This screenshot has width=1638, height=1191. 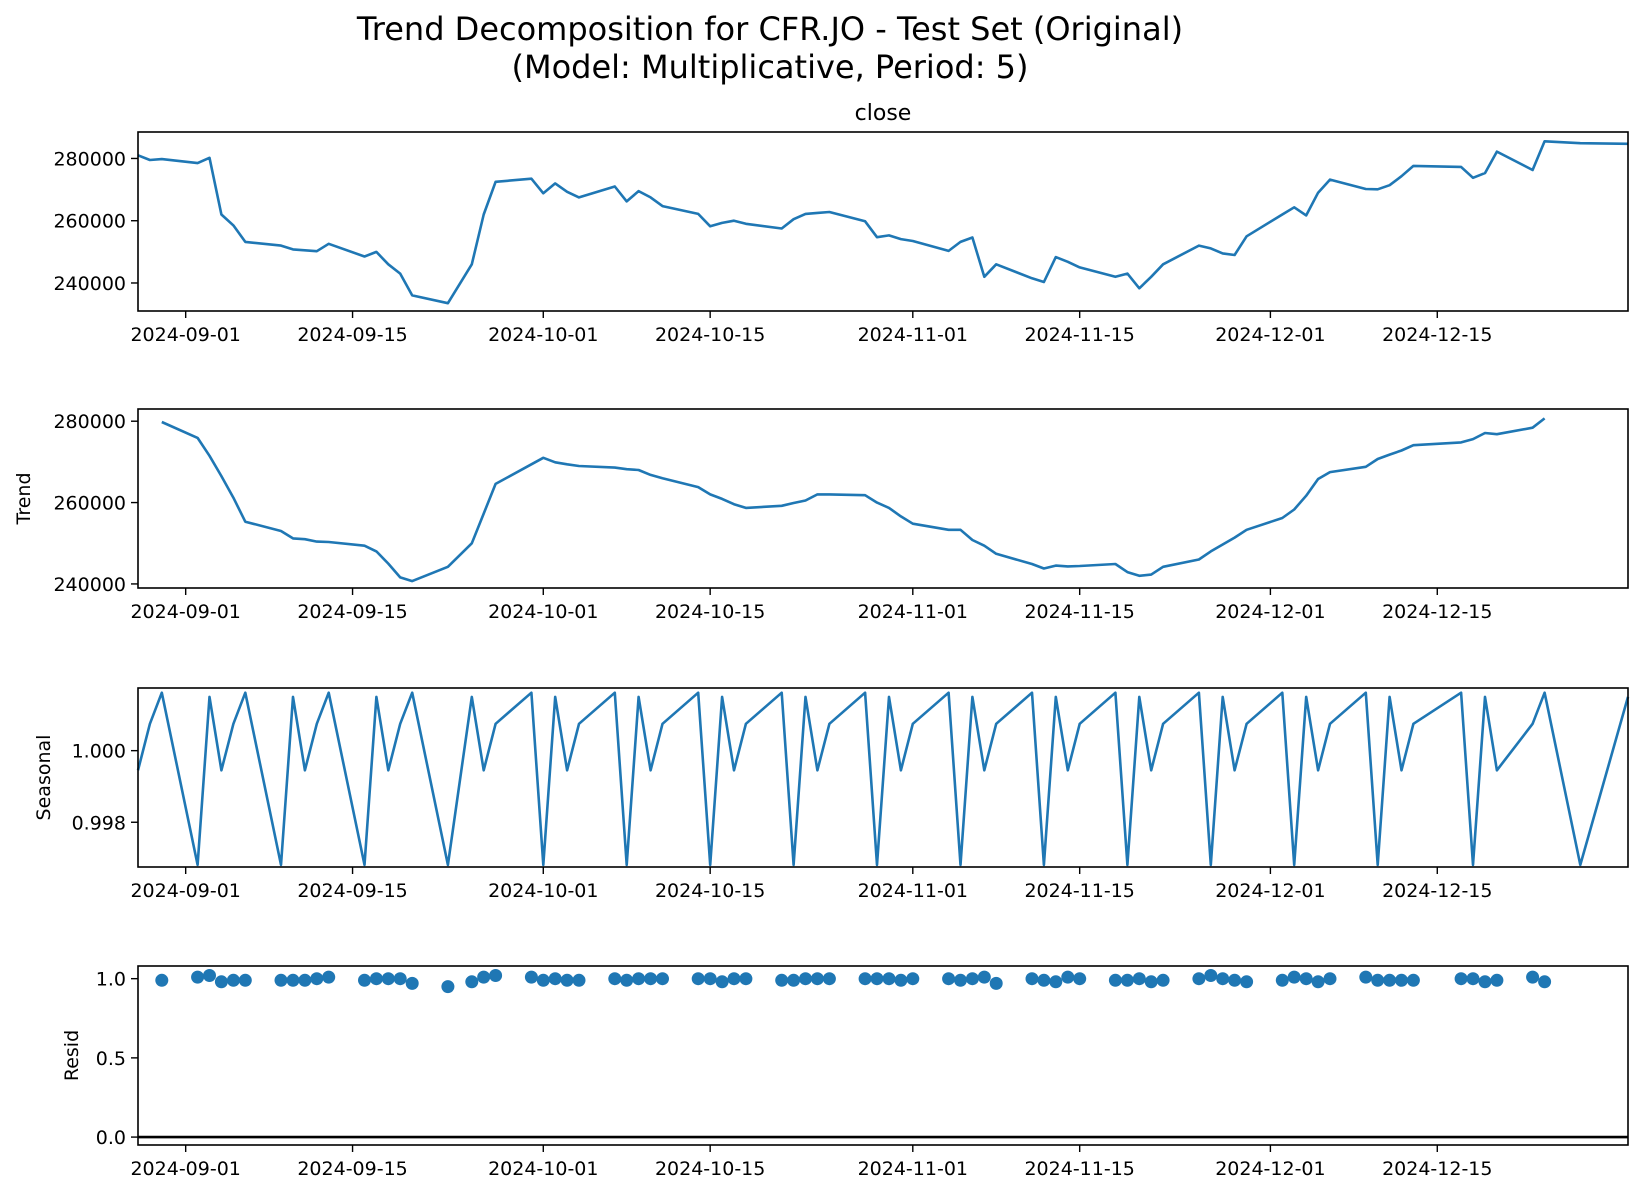 What do you see at coordinates (770, 67) in the screenshot?
I see `figure-title-line2: (Model: Multiplicative, Period: 5)` at bounding box center [770, 67].